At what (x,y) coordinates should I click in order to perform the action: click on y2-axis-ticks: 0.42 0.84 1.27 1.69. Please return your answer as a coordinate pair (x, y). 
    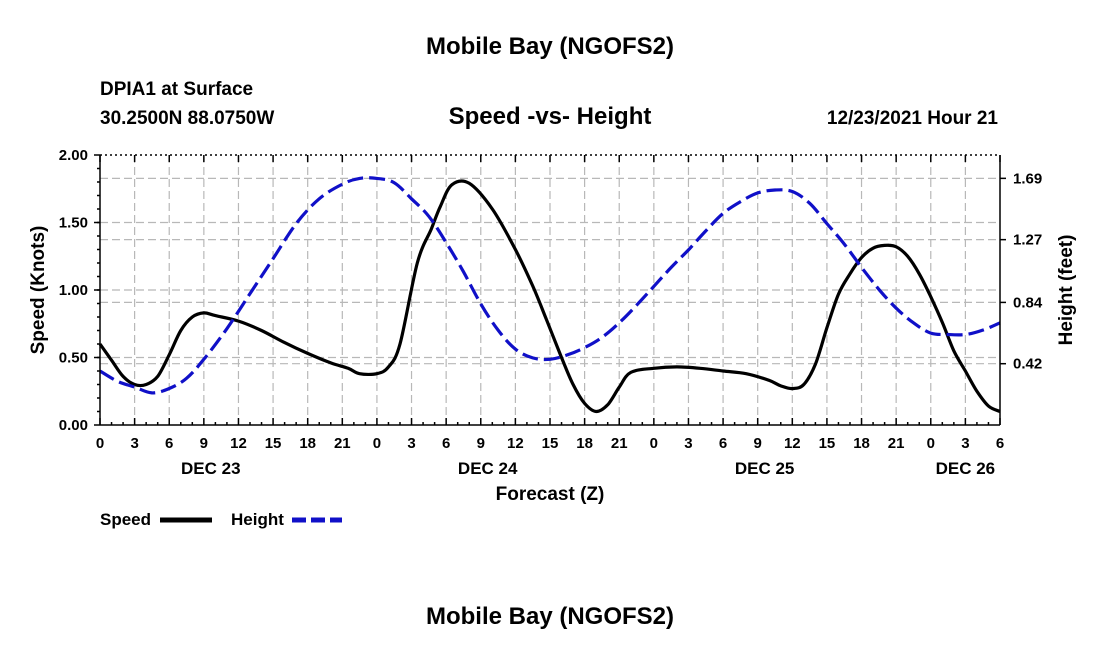
    Looking at the image, I should click on (1021, 271).